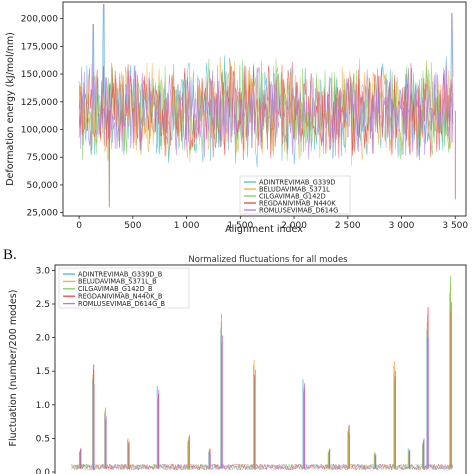 This screenshot has height=474, width=474. What do you see at coordinates (43, 372) in the screenshot?
I see `panel-b-y-tick-label: 1.5` at bounding box center [43, 372].